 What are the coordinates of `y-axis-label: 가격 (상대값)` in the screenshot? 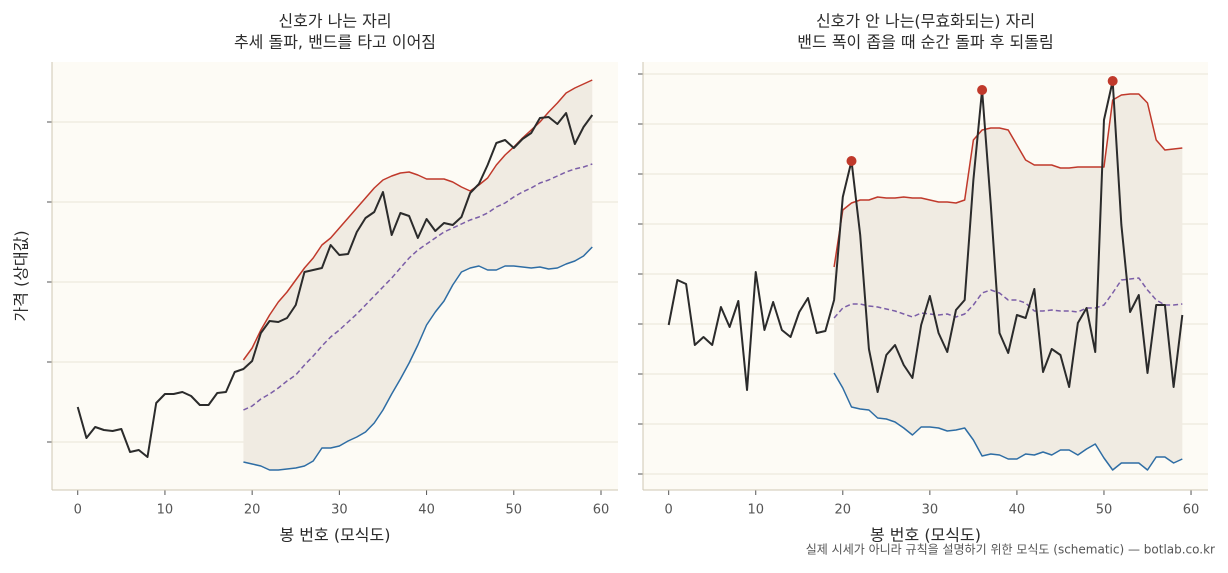 It's located at (21, 275).